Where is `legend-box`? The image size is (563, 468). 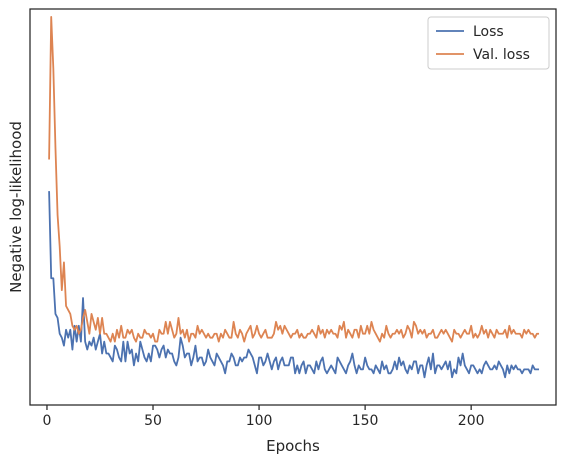 legend-box is located at coordinates (488, 43).